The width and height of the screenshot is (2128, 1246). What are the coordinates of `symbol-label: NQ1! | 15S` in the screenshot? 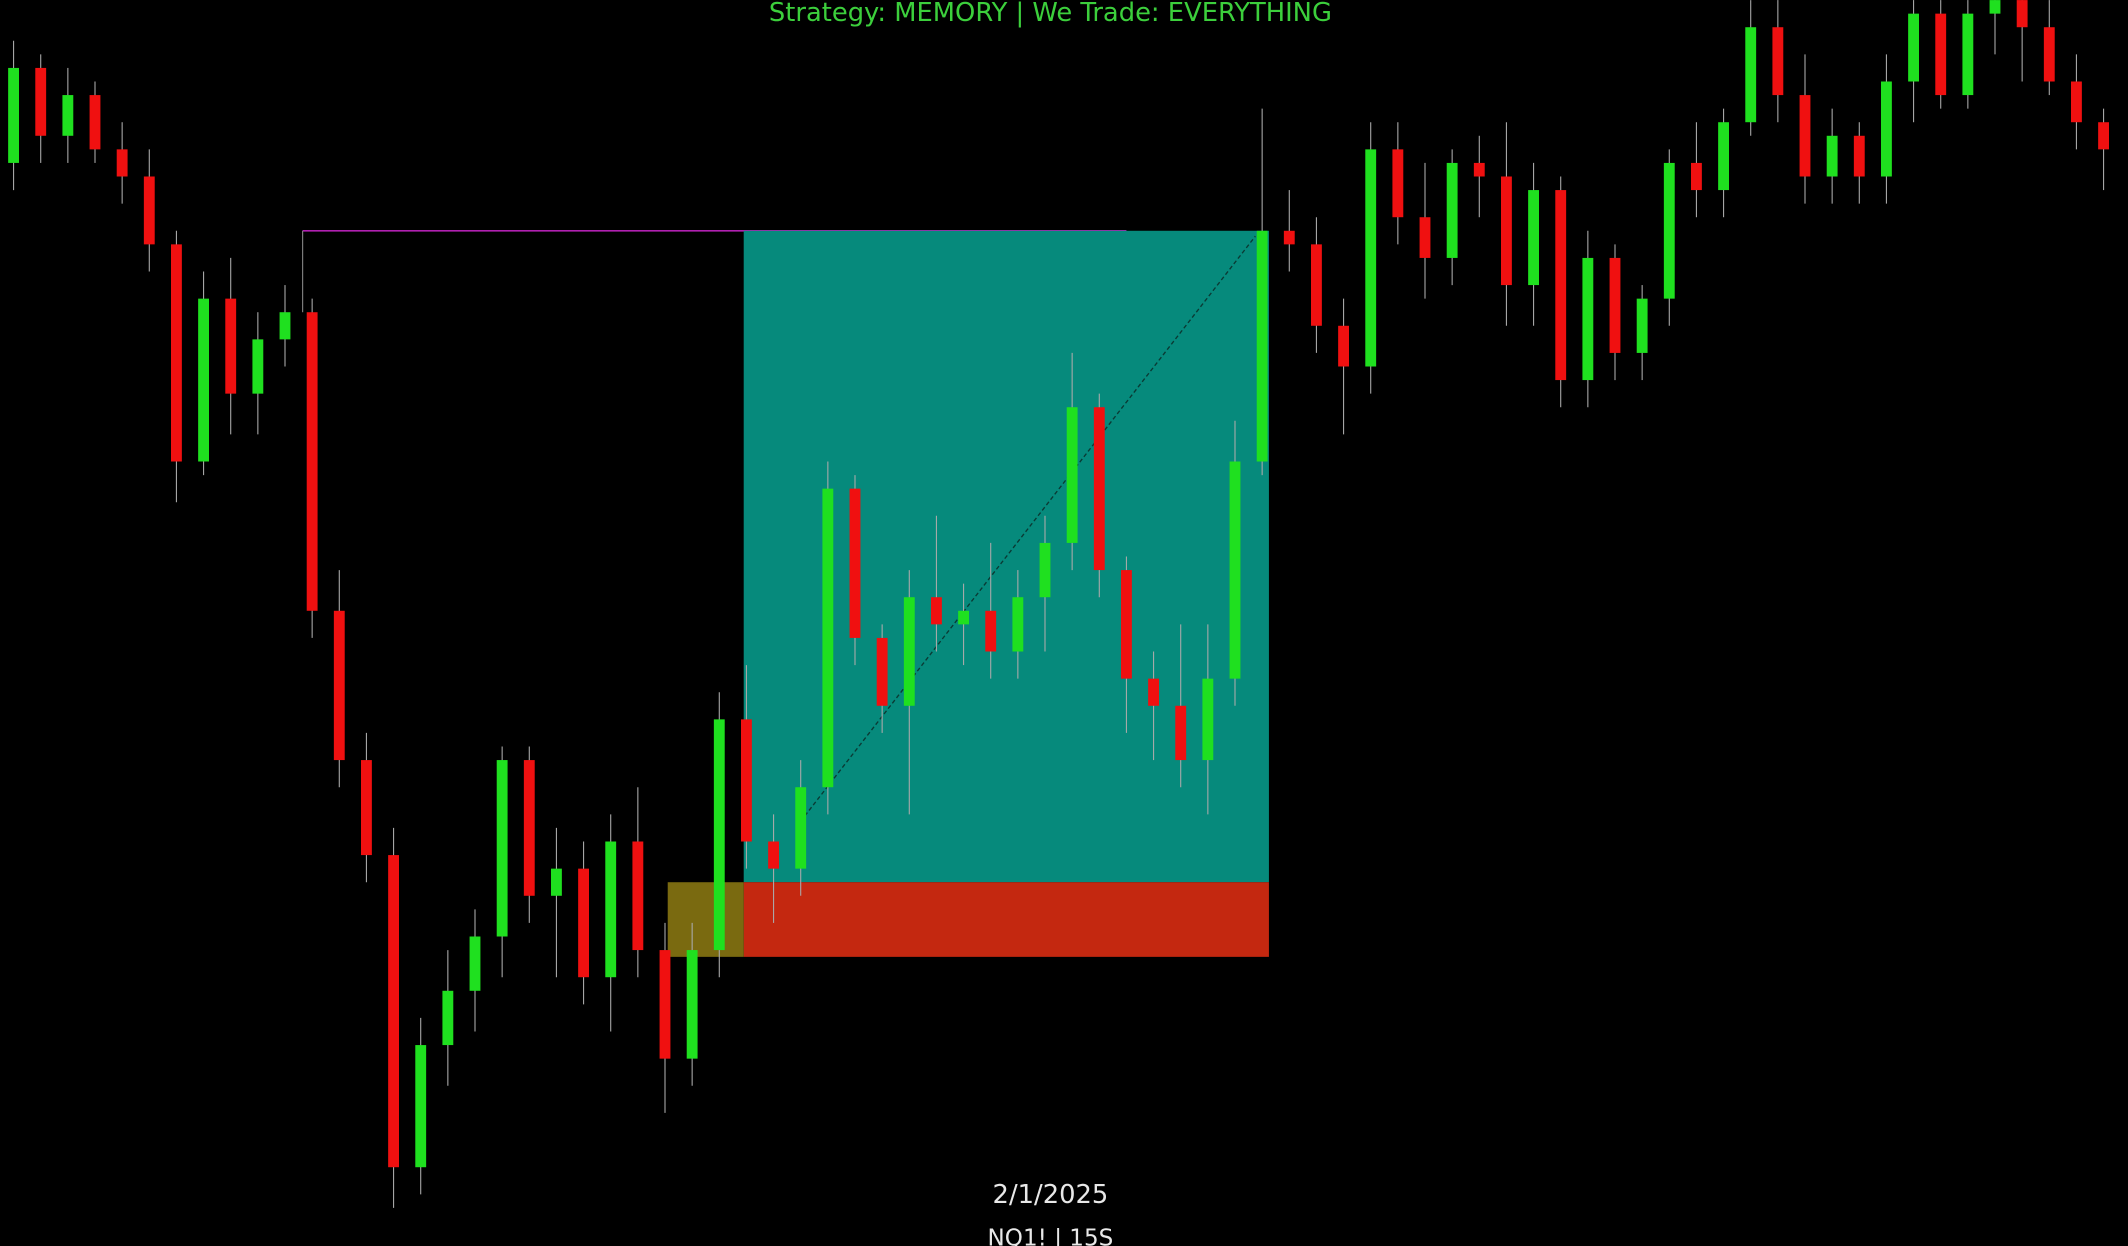 It's located at (1051, 1236).